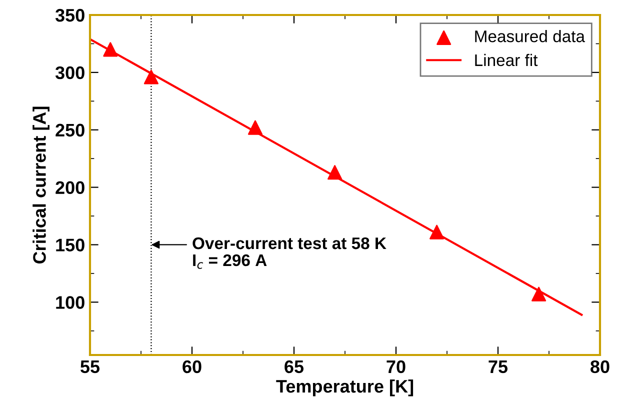 This screenshot has height=403, width=627. I want to click on legend-label: Linear fit, so click(506, 60).